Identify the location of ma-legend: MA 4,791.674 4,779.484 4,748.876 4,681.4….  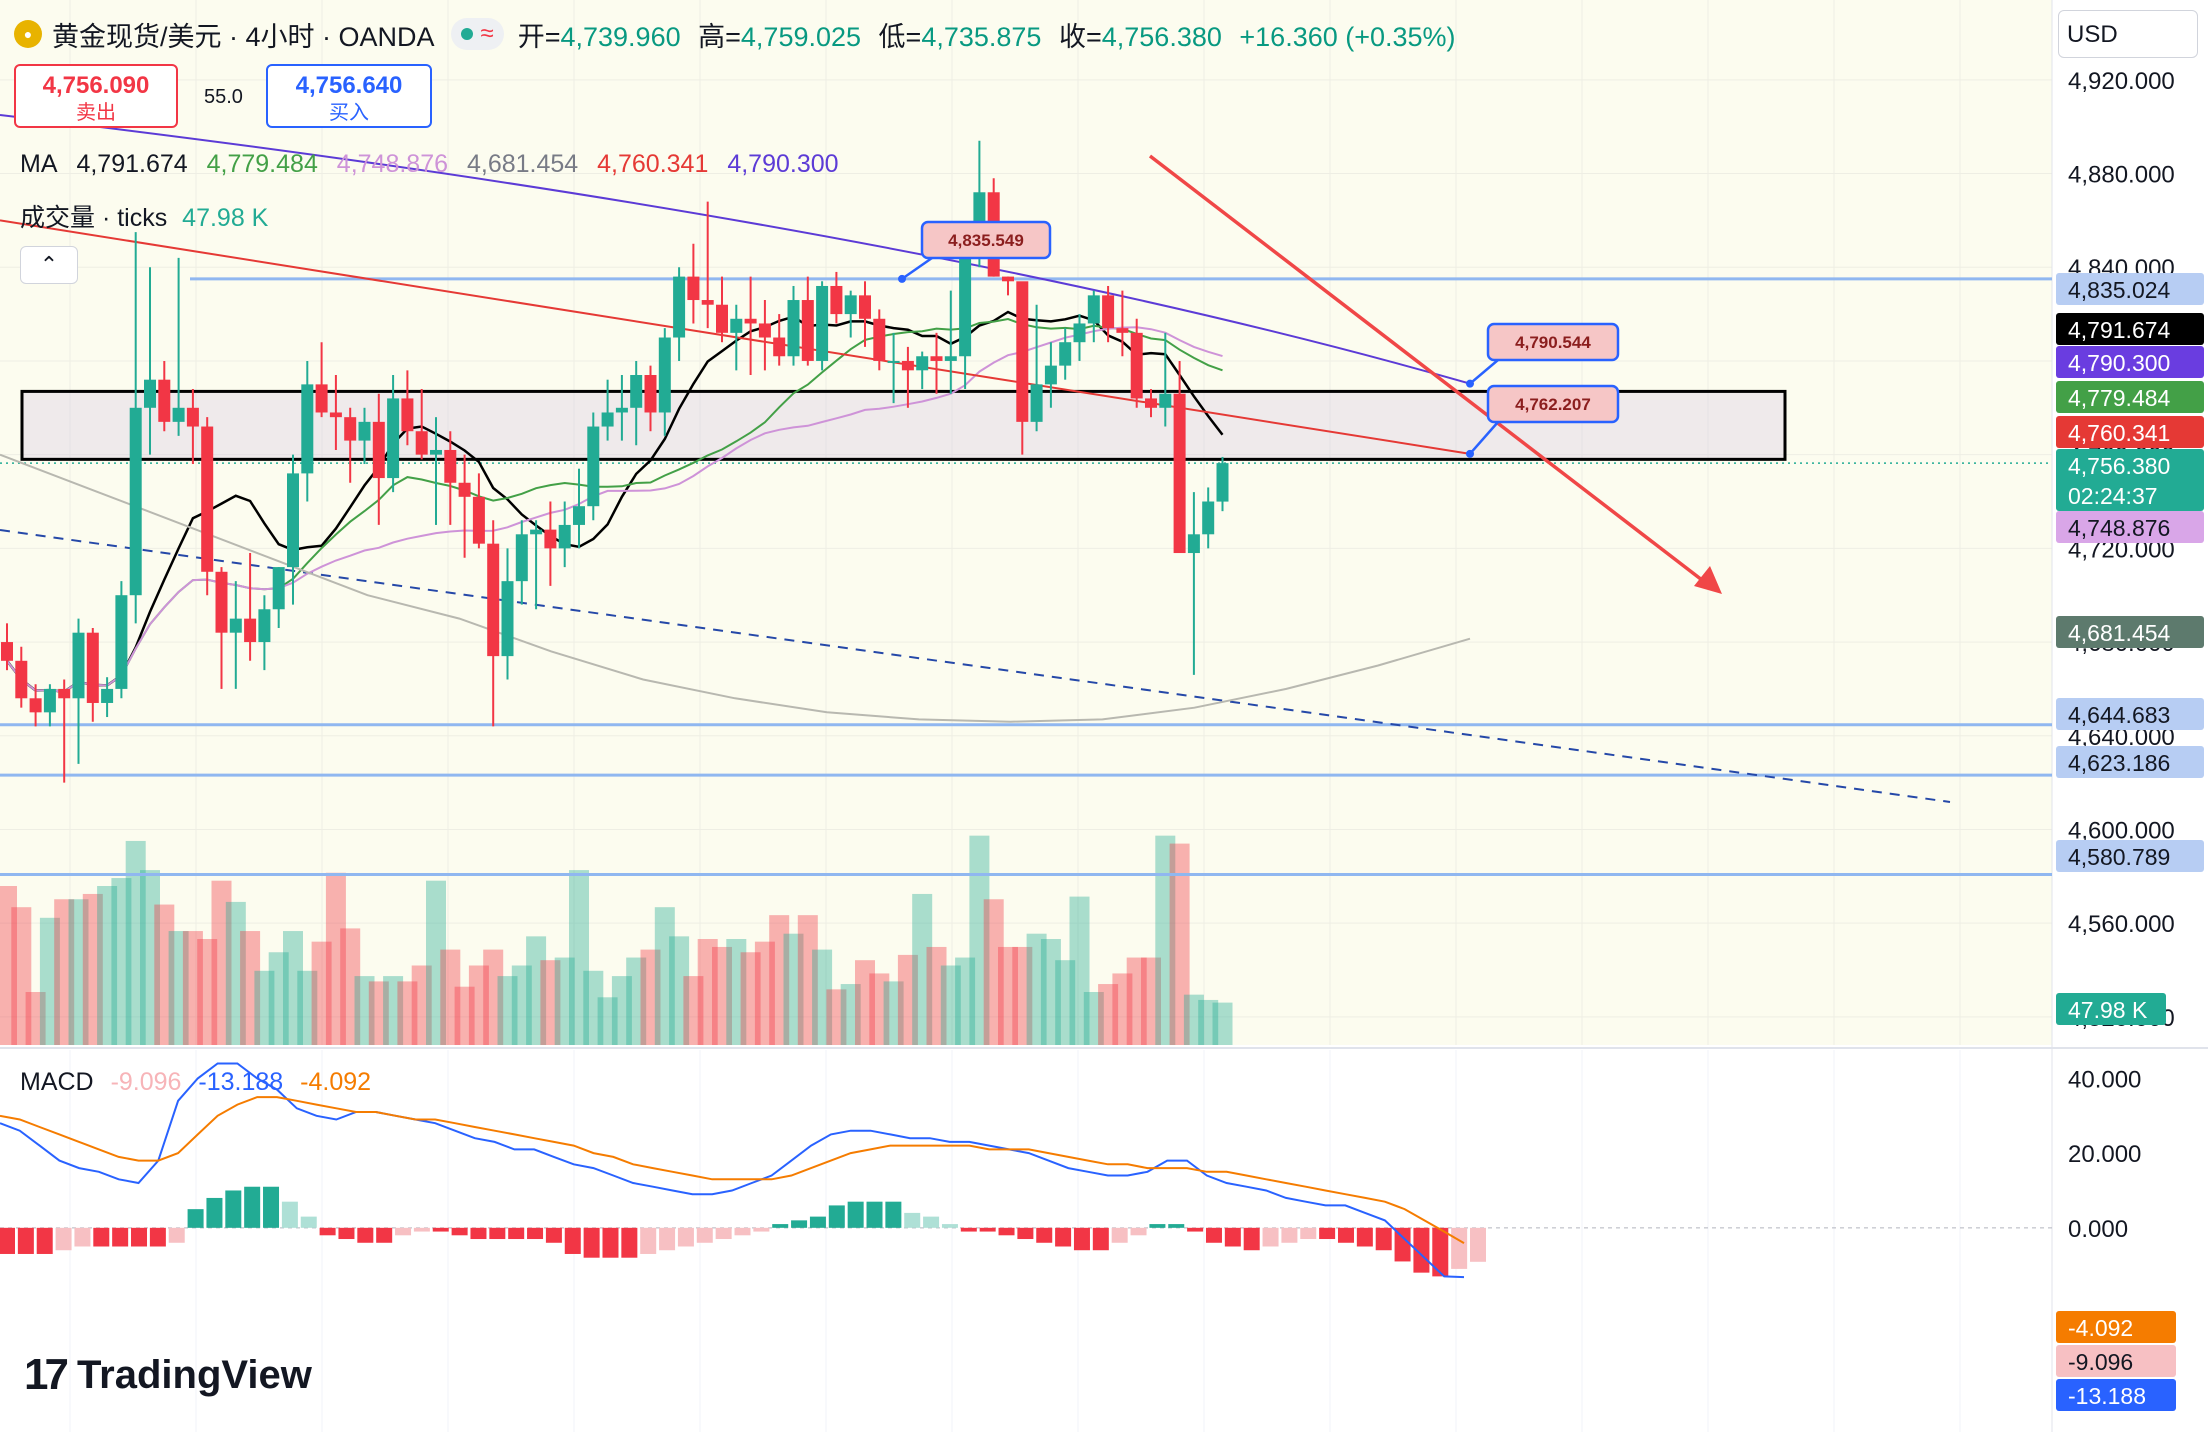
(435, 164).